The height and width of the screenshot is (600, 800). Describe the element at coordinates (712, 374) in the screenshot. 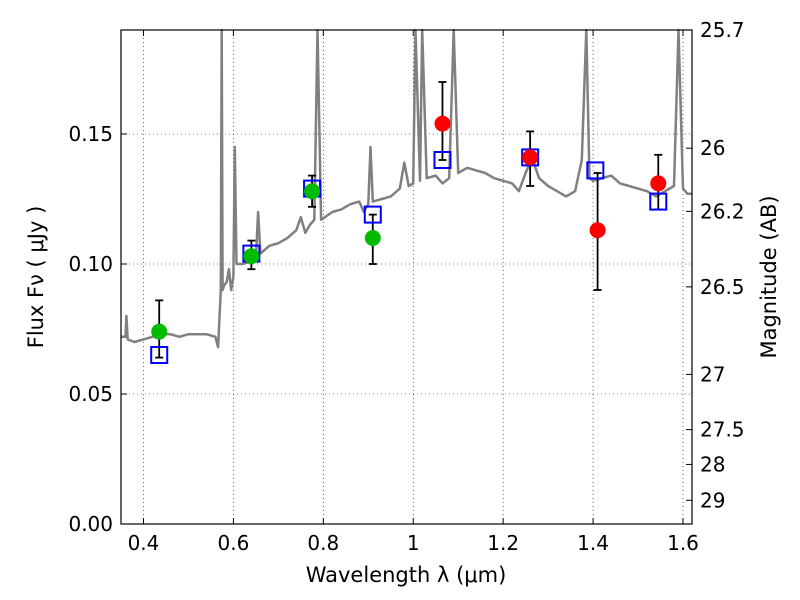

I see `y2-tick-label: 27` at that location.